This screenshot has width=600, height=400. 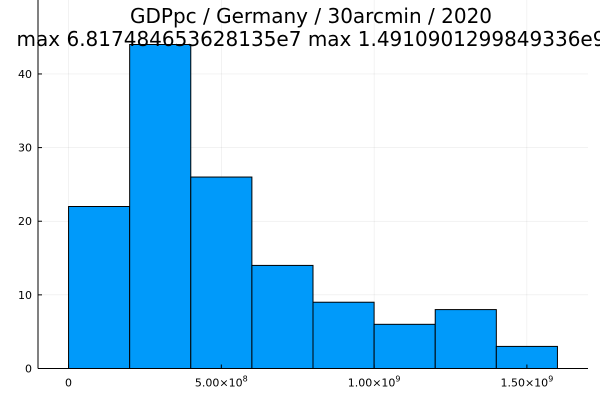 I want to click on x-tick-label-2: 1.00×10⁹, so click(x=374, y=382).